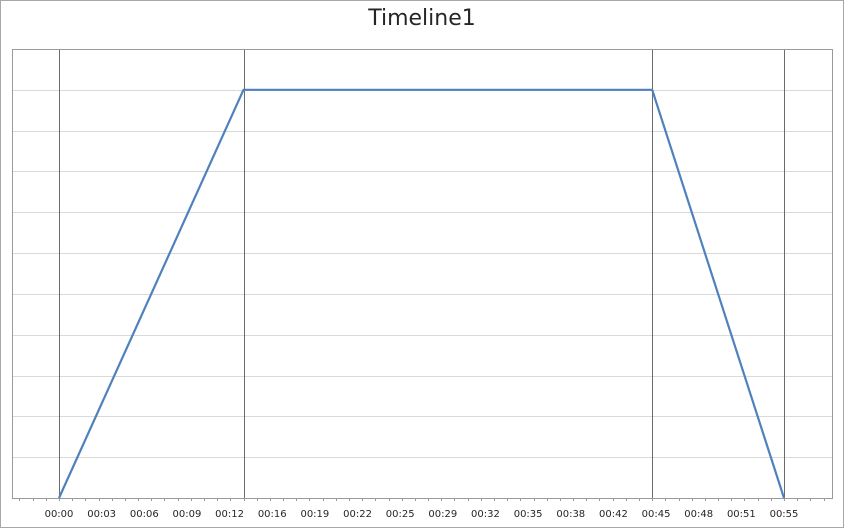  What do you see at coordinates (656, 514) in the screenshot?
I see `x-tick-label: 00:45` at bounding box center [656, 514].